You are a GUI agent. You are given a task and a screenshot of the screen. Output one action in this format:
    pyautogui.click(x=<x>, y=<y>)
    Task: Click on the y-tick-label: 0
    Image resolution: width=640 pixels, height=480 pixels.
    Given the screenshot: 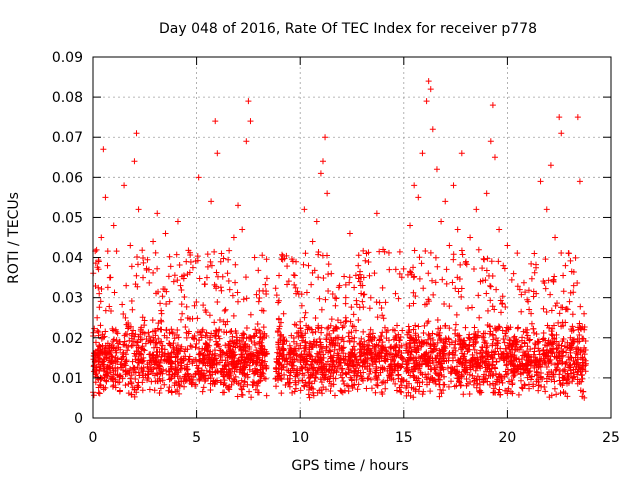 What is the action you would take?
    pyautogui.click(x=78, y=419)
    